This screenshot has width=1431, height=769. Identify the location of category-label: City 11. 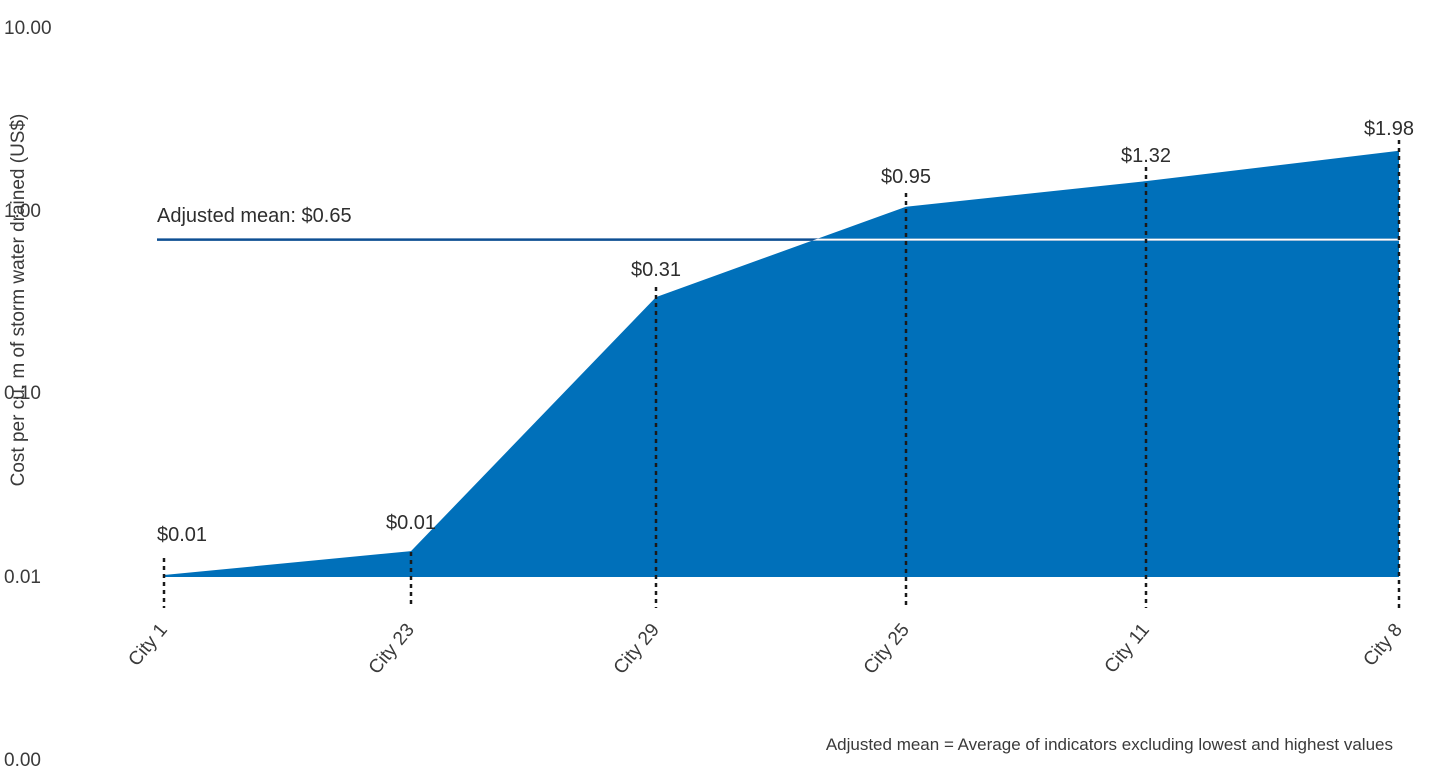
(1127, 649).